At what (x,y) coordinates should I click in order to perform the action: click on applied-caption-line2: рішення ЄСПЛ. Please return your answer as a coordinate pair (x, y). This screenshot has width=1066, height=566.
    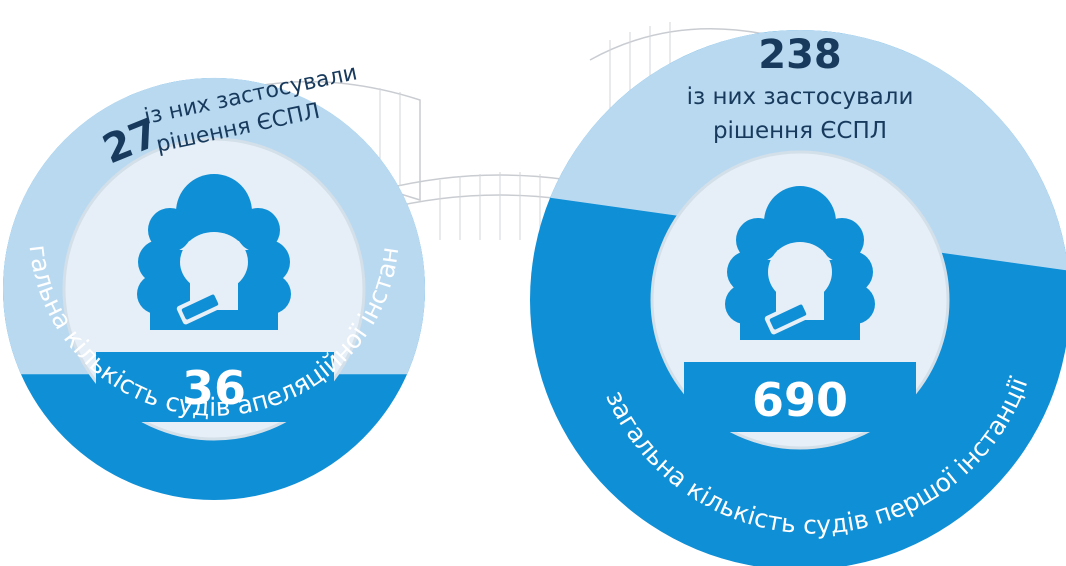
    Looking at the image, I should click on (800, 131).